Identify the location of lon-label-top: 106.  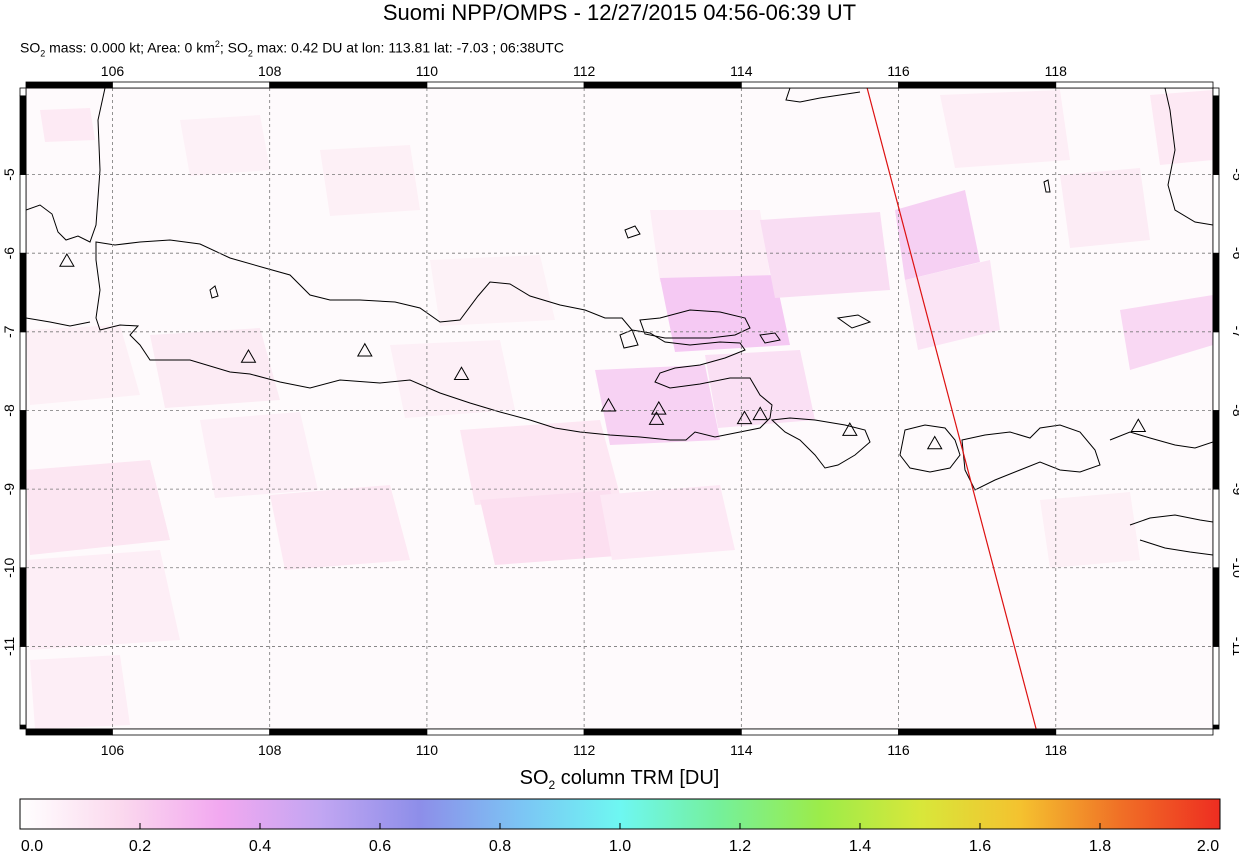
(113, 71).